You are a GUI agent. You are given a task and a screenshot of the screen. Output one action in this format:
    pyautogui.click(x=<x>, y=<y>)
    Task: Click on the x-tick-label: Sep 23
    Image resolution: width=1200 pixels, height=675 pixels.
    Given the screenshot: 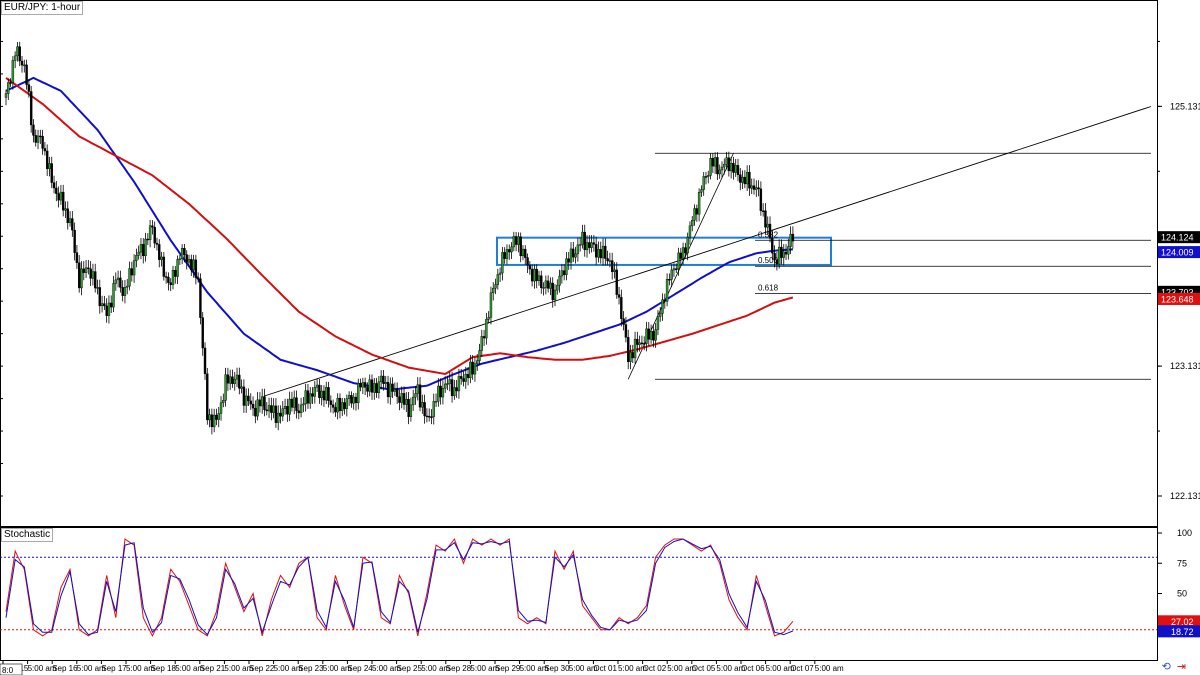 What is the action you would take?
    pyautogui.click(x=311, y=668)
    